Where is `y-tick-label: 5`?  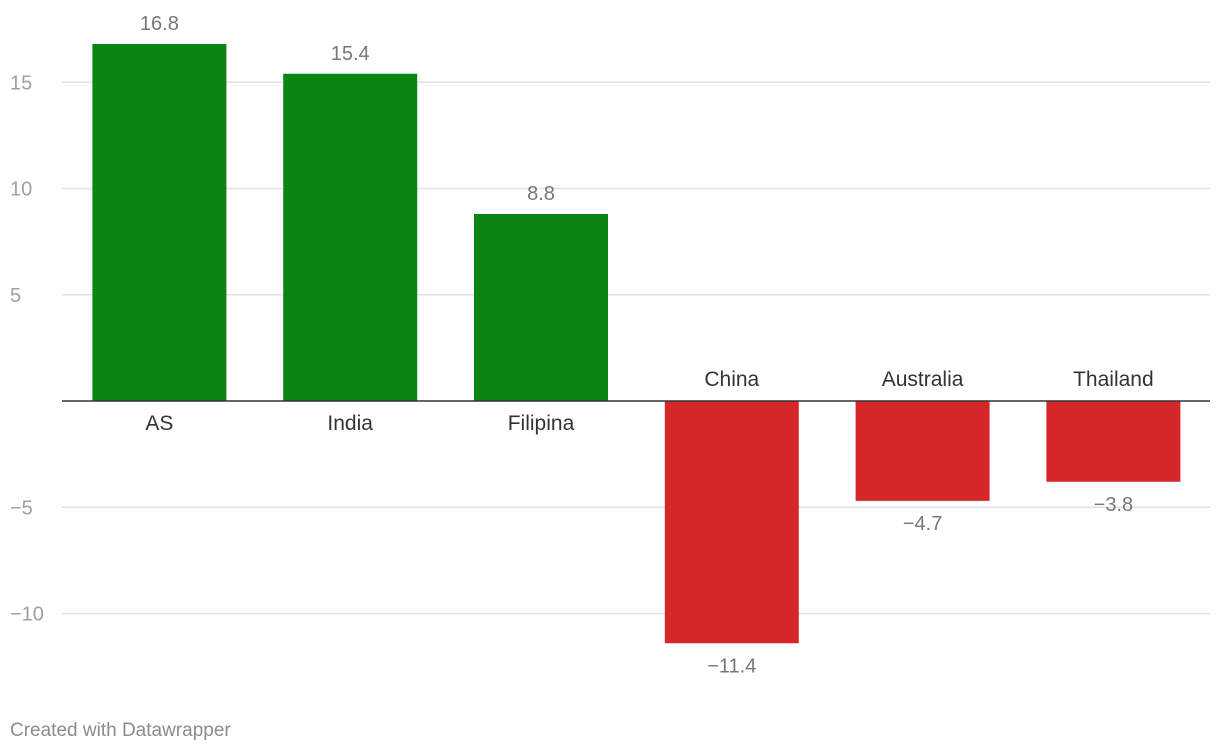
y-tick-label: 5 is located at coordinates (15, 296).